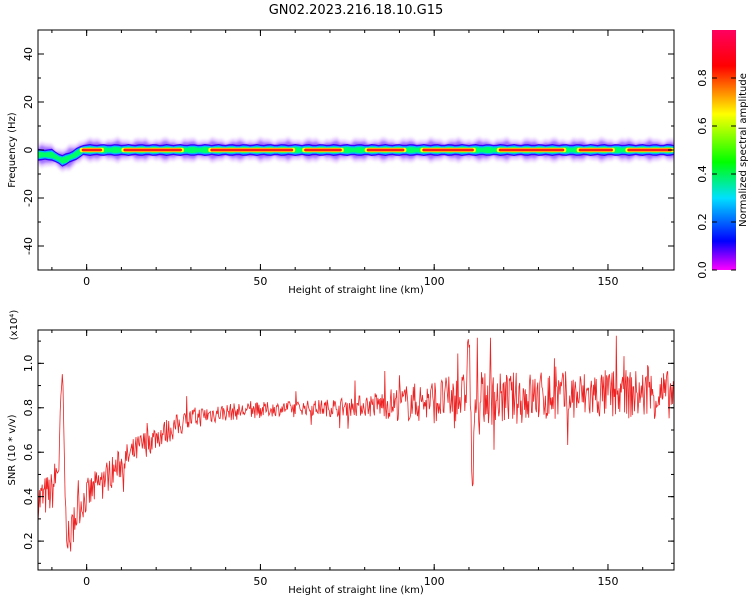 This screenshot has height=600, width=750. I want to click on snr-y-tick-label: 0.6, so click(28, 452).